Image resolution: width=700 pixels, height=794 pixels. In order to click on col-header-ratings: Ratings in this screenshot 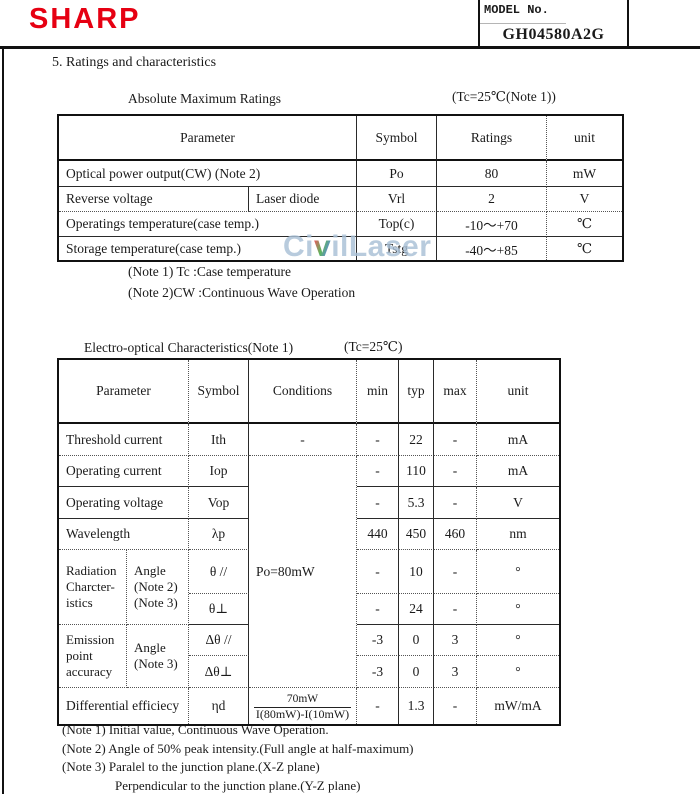, I will do `click(492, 138)`.